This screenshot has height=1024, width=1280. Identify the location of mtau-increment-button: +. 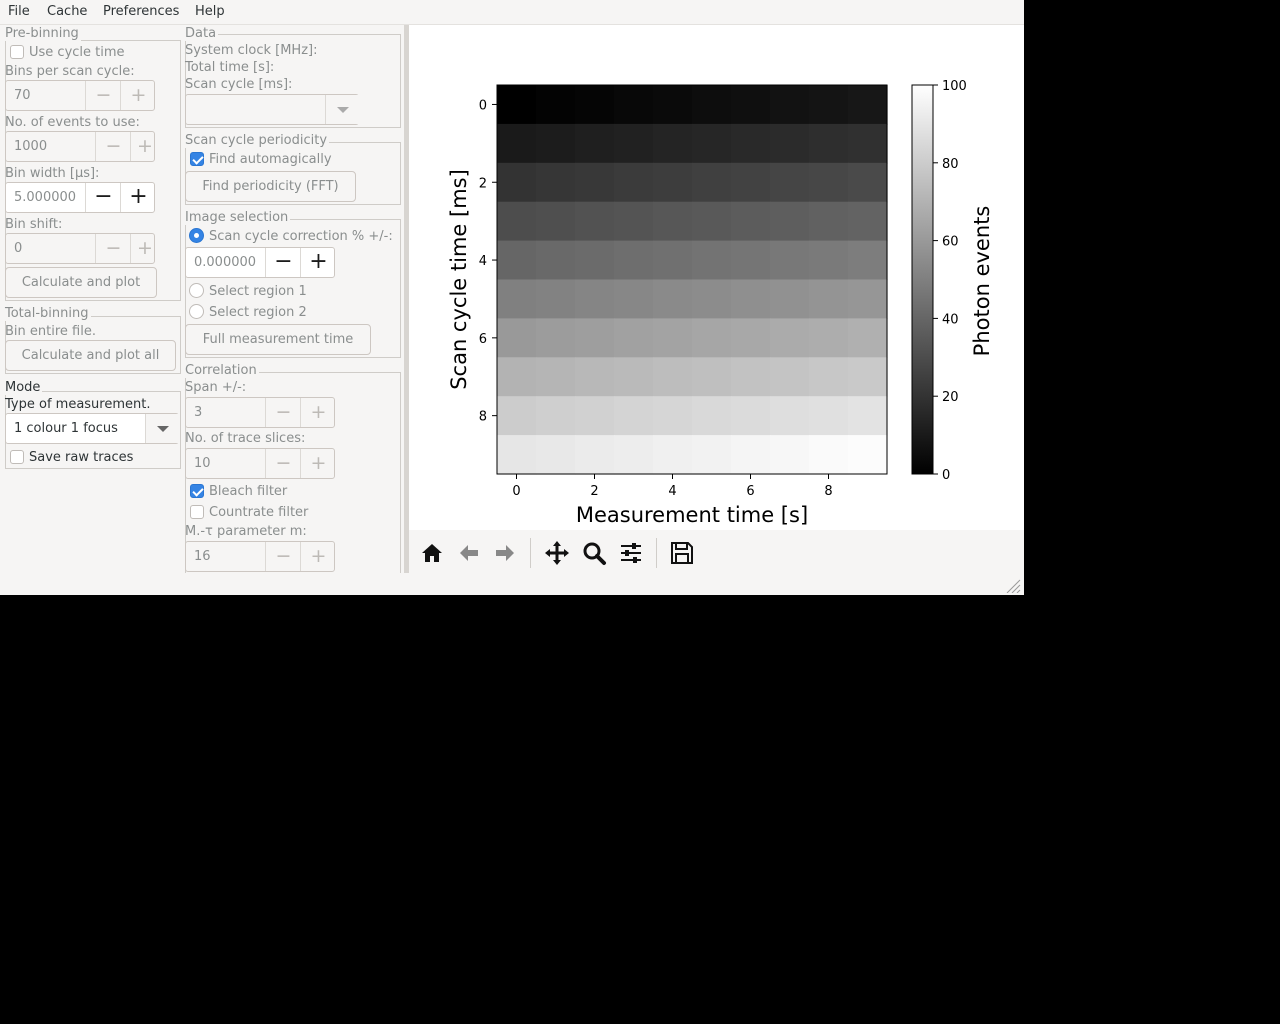
(318, 556).